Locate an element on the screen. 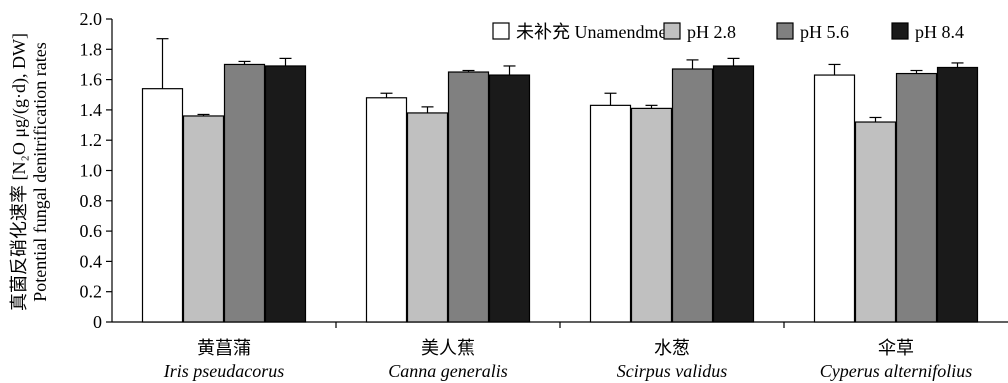  legend-label: pH 5.6 is located at coordinates (824, 32).